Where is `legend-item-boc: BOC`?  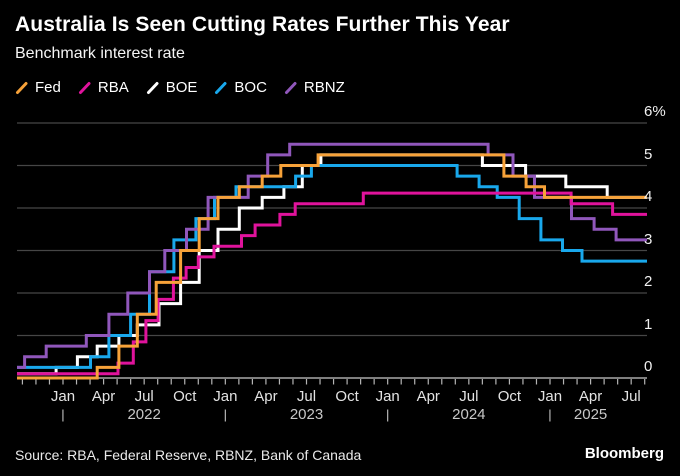
legend-item-boc: BOC is located at coordinates (240, 87).